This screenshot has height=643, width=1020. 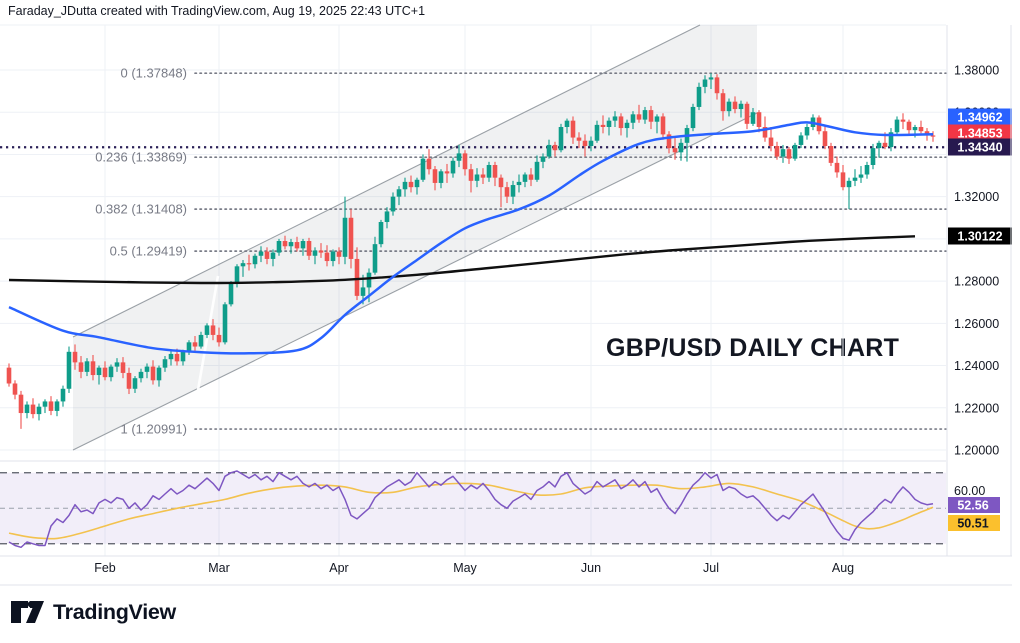 I want to click on price-badge-bg, so click(x=980, y=117).